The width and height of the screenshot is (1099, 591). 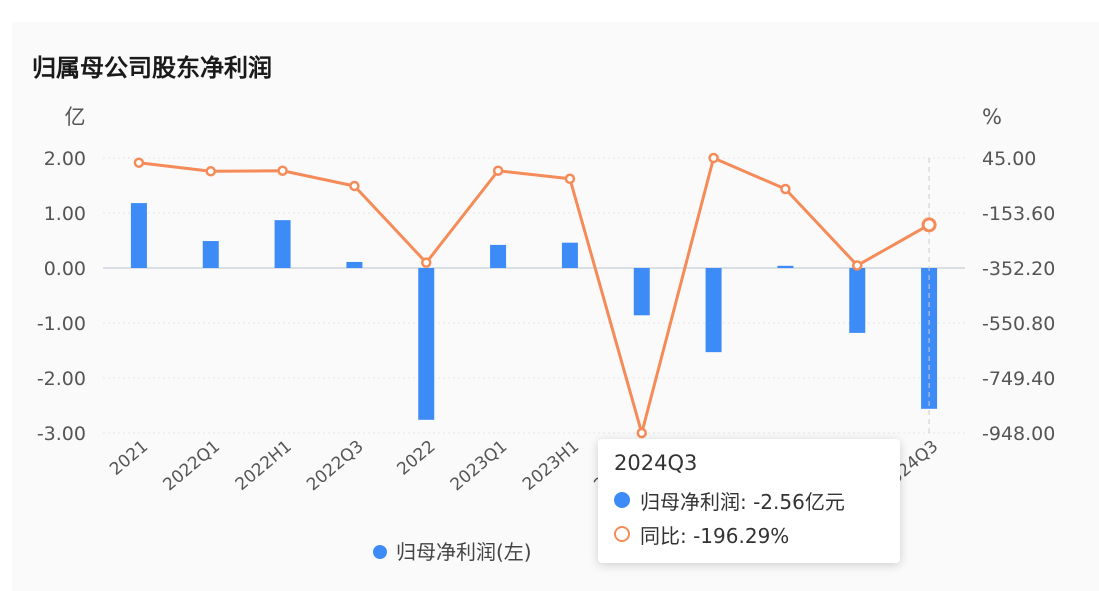 I want to click on legend-bar-marker-icon, so click(x=380, y=552).